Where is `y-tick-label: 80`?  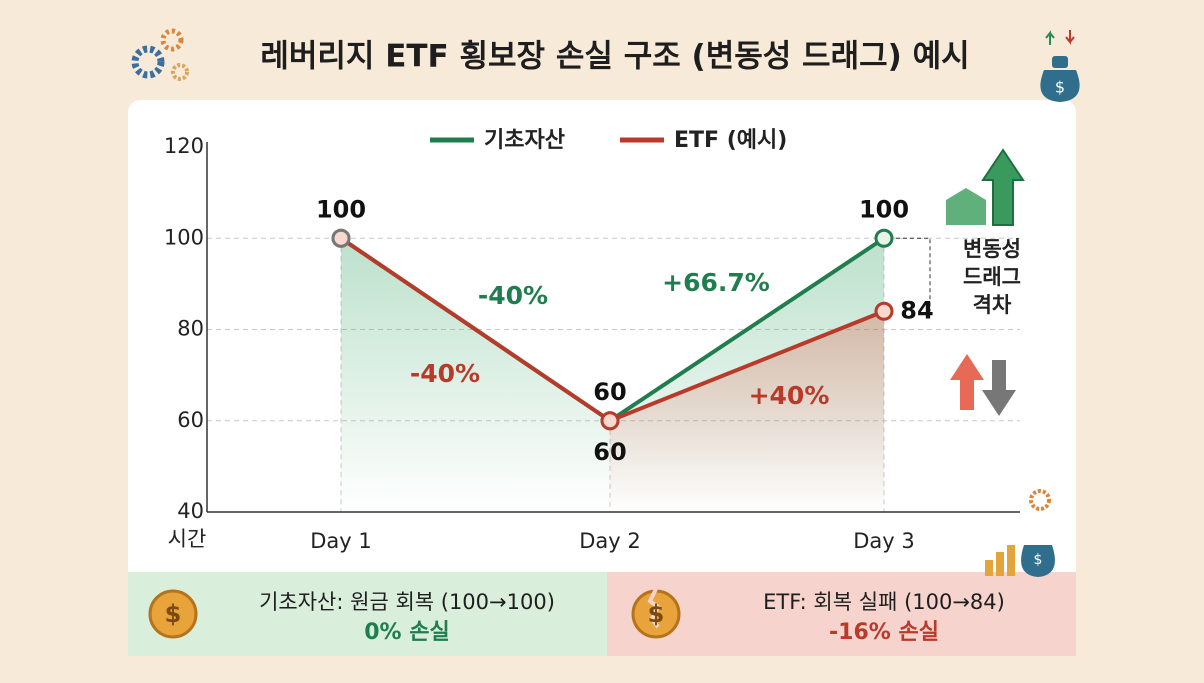 y-tick-label: 80 is located at coordinates (190, 329).